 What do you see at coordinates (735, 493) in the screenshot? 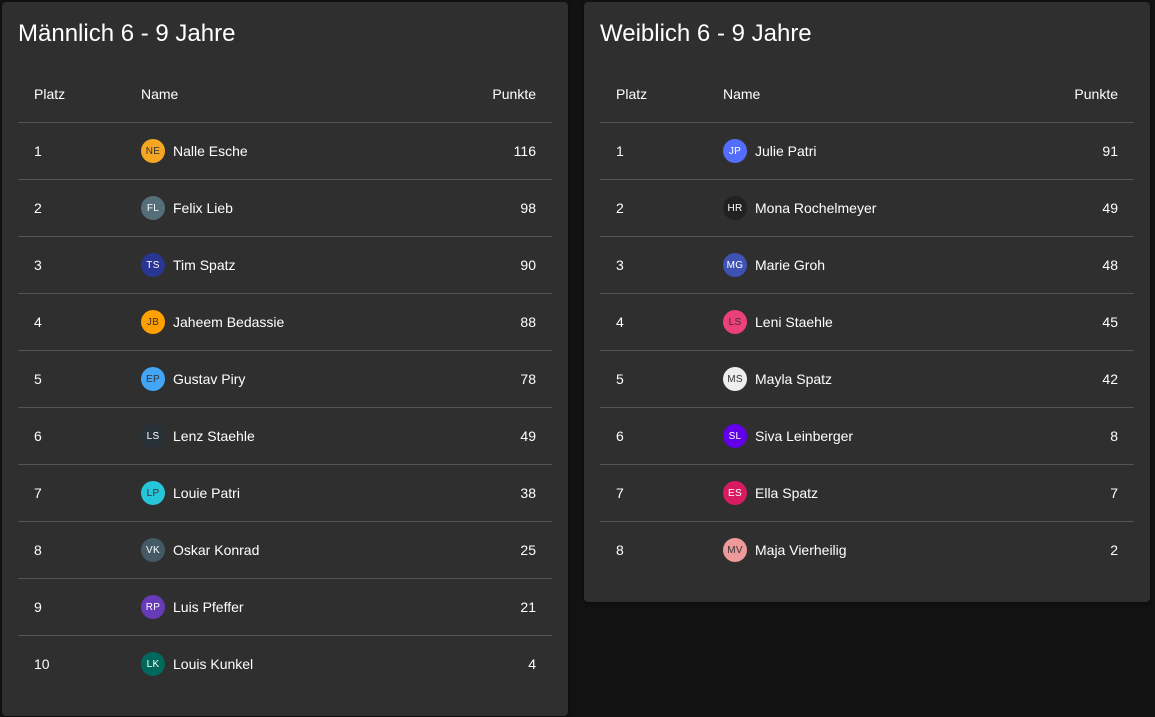
I see `avatar: ES` at bounding box center [735, 493].